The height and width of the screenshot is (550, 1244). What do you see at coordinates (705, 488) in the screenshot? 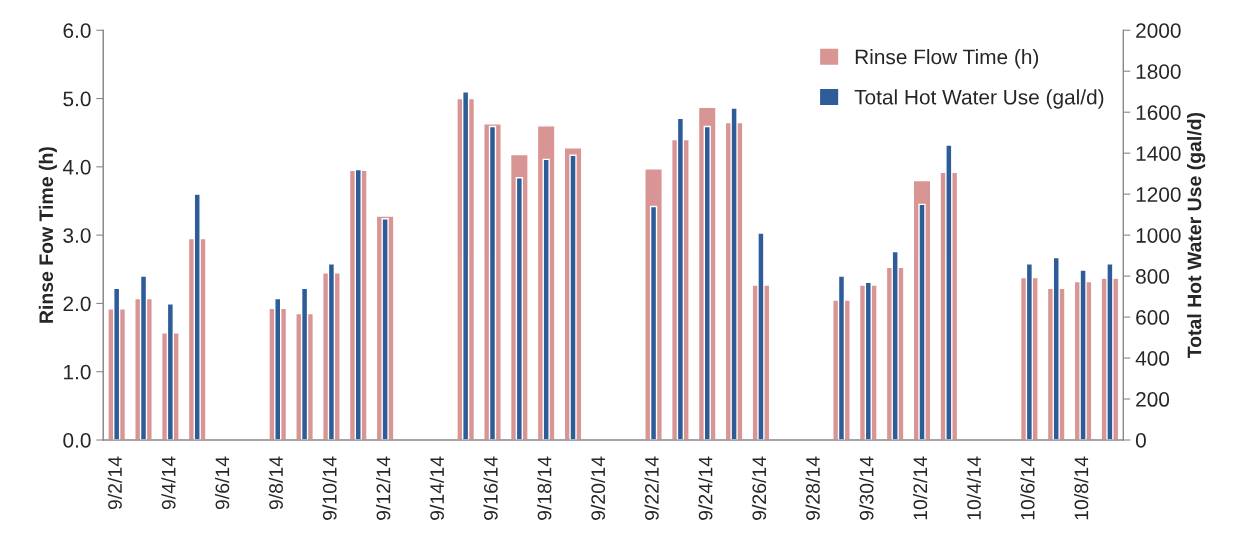
I see `x-tick-label: 9/24/14` at bounding box center [705, 488].